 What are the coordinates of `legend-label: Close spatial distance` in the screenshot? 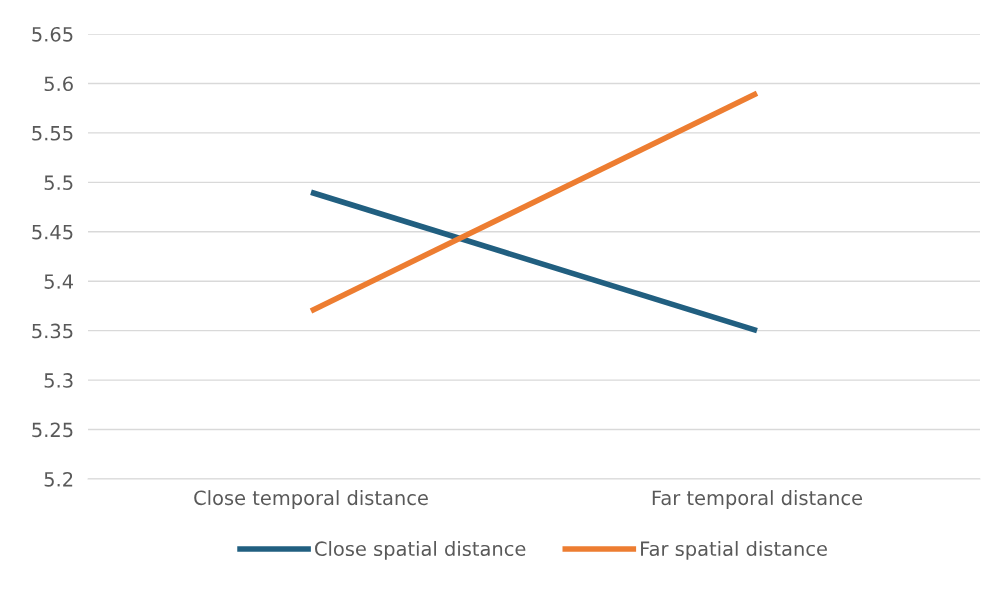 It's located at (420, 550).